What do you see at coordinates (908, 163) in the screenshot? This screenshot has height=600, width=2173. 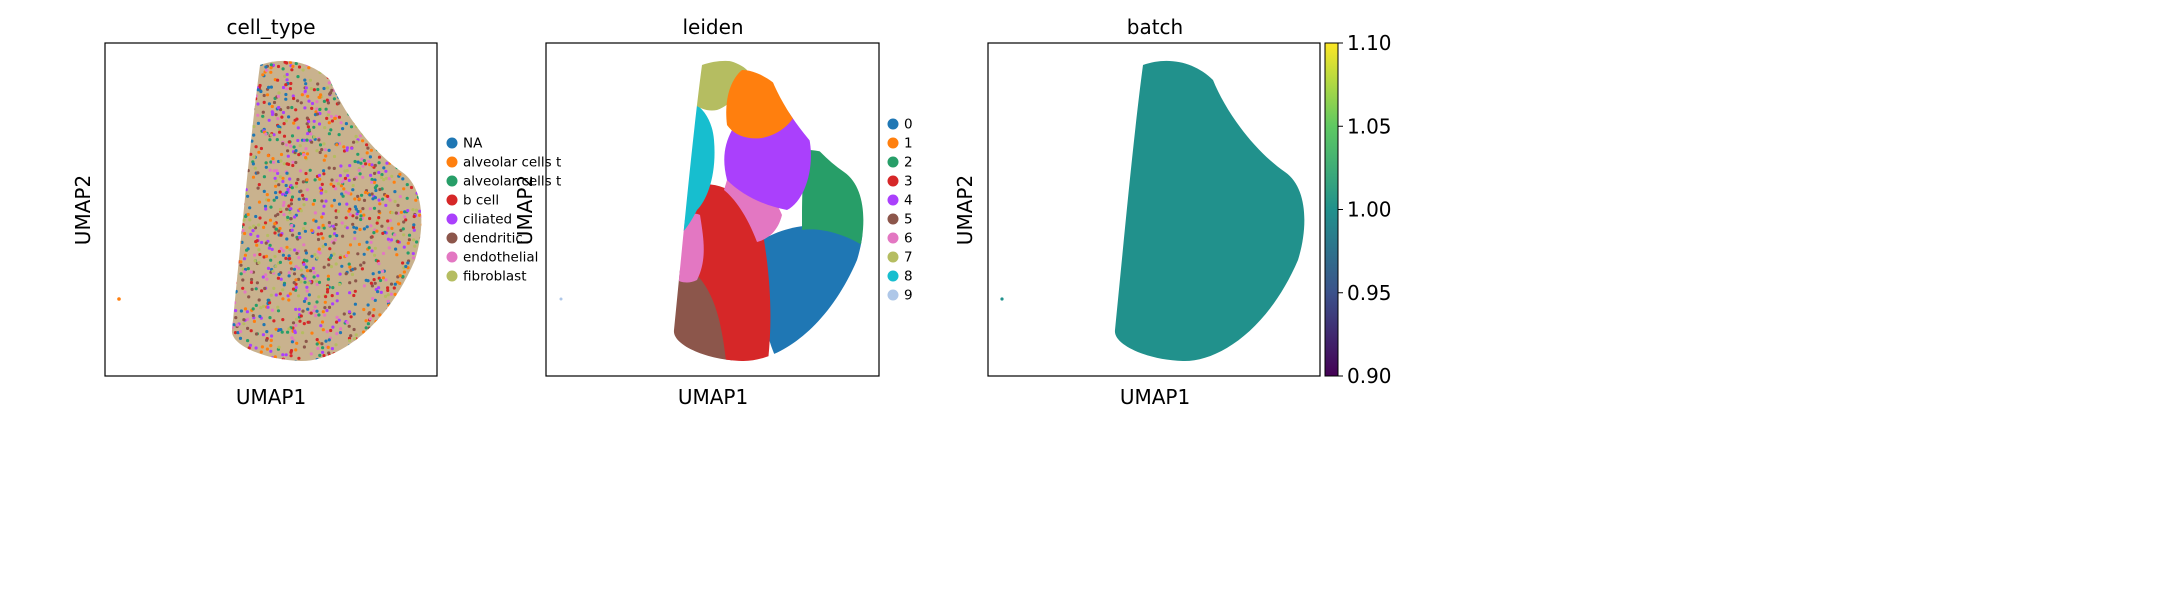 I see `legend-label: 2` at bounding box center [908, 163].